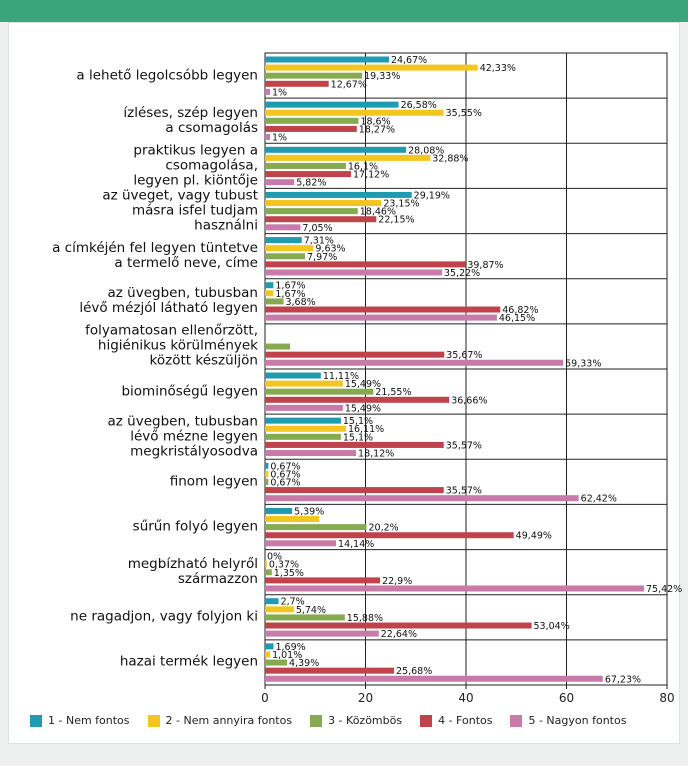  What do you see at coordinates (363, 166) in the screenshot?
I see `value-label: 16,1%` at bounding box center [363, 166].